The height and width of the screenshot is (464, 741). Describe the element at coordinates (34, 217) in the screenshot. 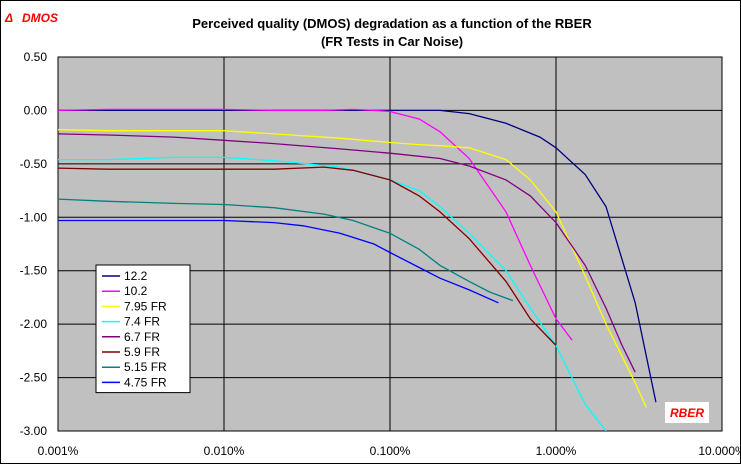

I see `y-tick-label: -1.00` at that location.